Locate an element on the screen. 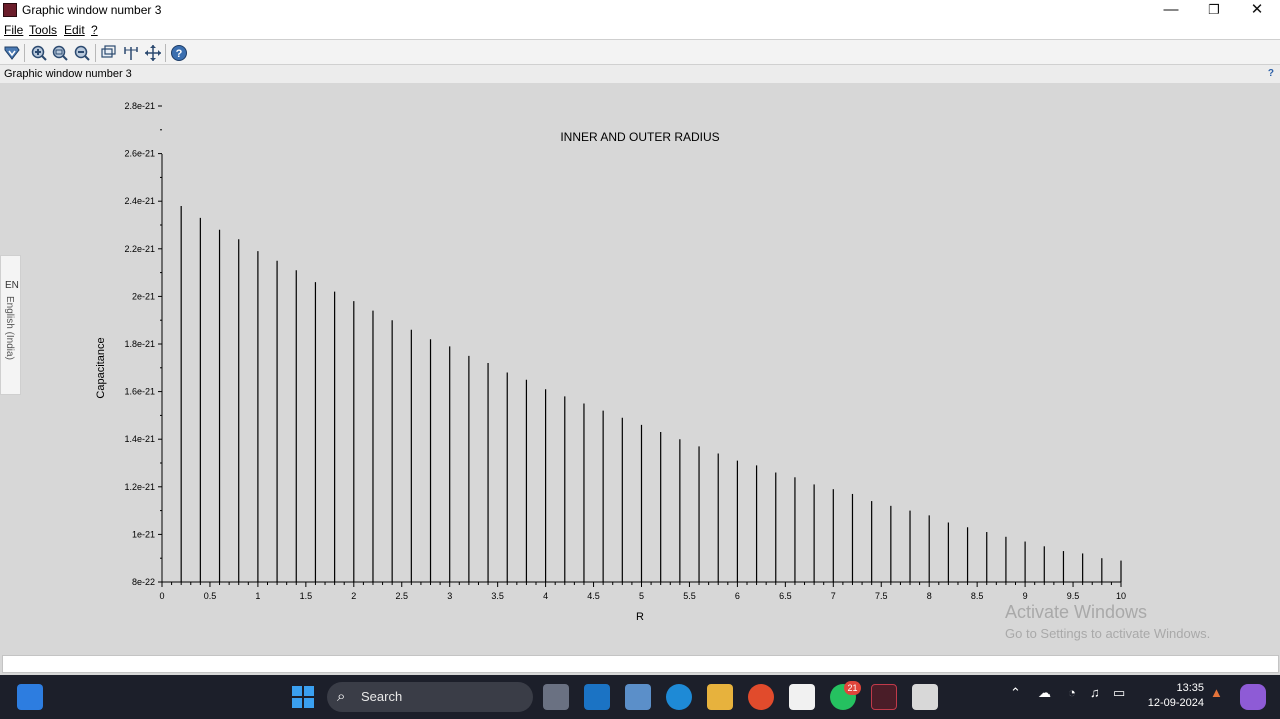 Image resolution: width=1280 pixels, height=719 pixels. figure-label: Graphic window number 3 is located at coordinates (68, 74).